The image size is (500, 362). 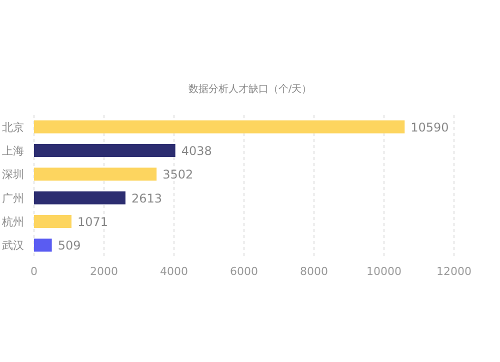 I want to click on y-tick-label: 武汉, so click(x=13, y=245).